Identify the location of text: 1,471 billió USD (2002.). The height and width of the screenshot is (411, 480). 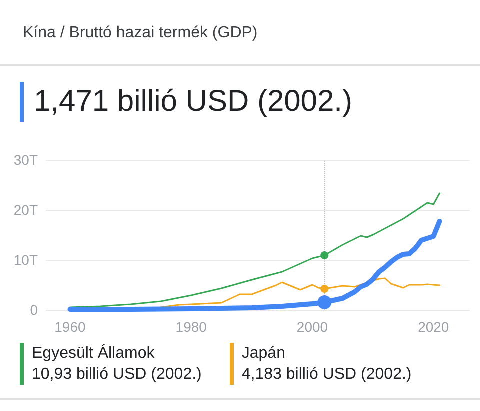
(193, 102).